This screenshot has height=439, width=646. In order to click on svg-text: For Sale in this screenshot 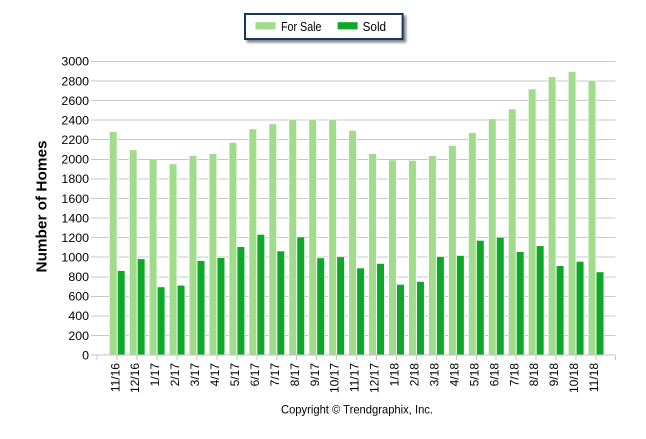, I will do `click(301, 27)`.